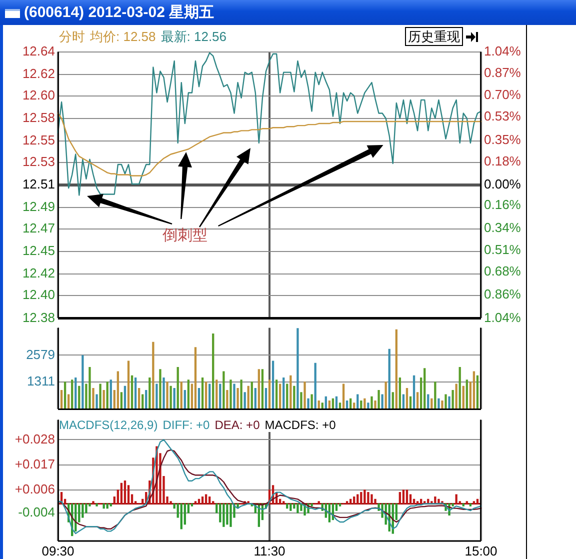 Image resolution: width=576 pixels, height=559 pixels. I want to click on y2-tick-label: 0.34%, so click(503, 228).